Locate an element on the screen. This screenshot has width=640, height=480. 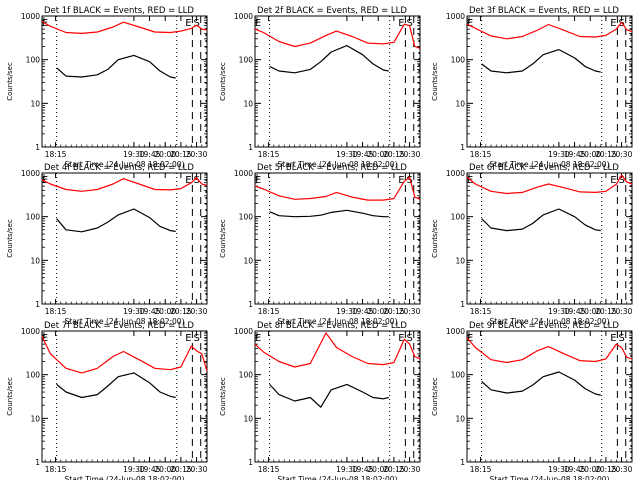
panel-title: Det 6f BLACK = Events, RED = LLD is located at coordinates (544, 168).